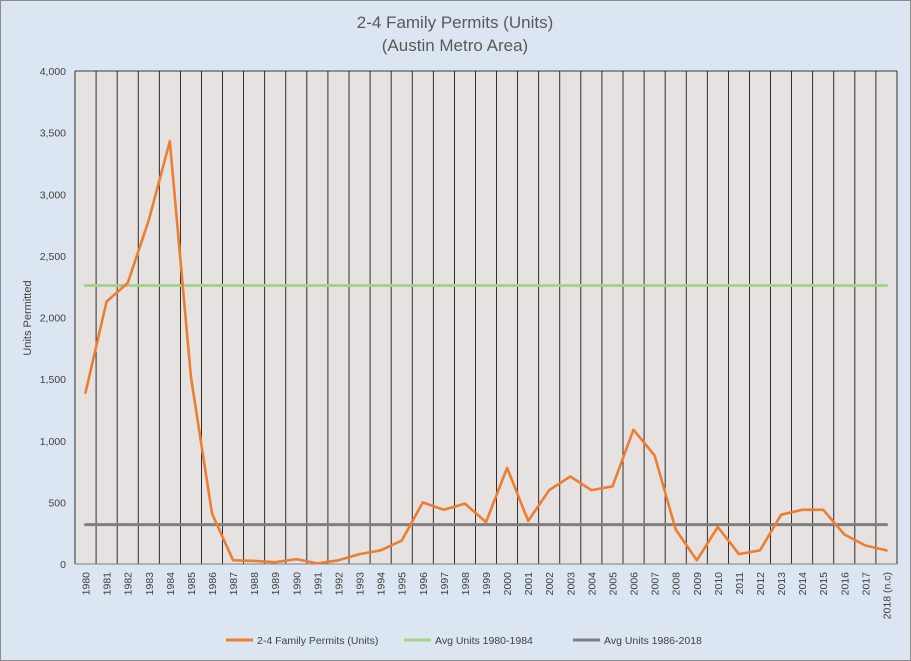 This screenshot has height=661, width=911. I want to click on y-tick-label: 4,000, so click(53, 72).